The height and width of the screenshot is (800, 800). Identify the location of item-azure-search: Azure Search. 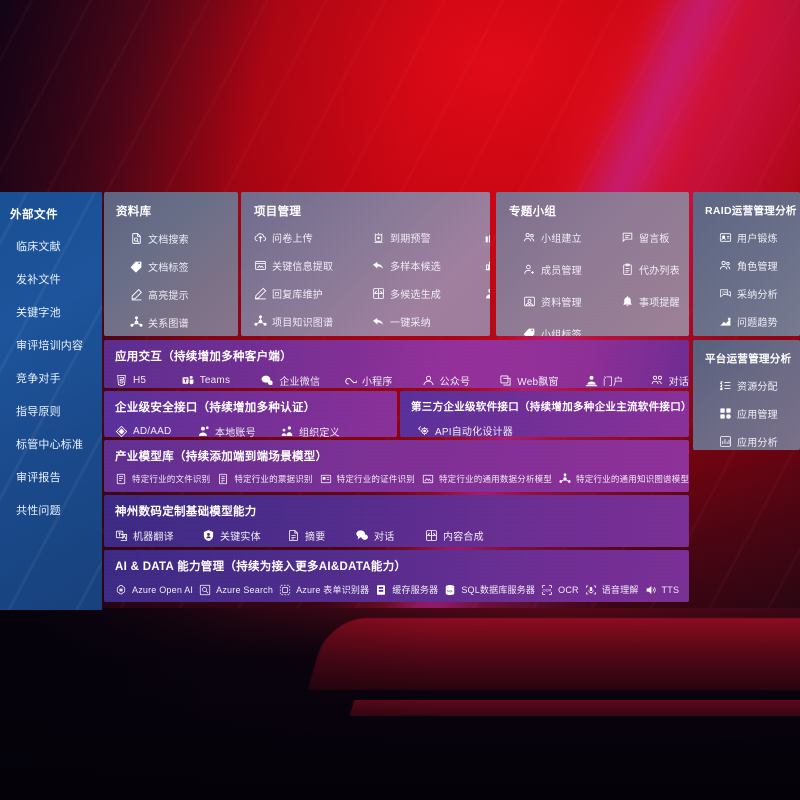
(236, 590).